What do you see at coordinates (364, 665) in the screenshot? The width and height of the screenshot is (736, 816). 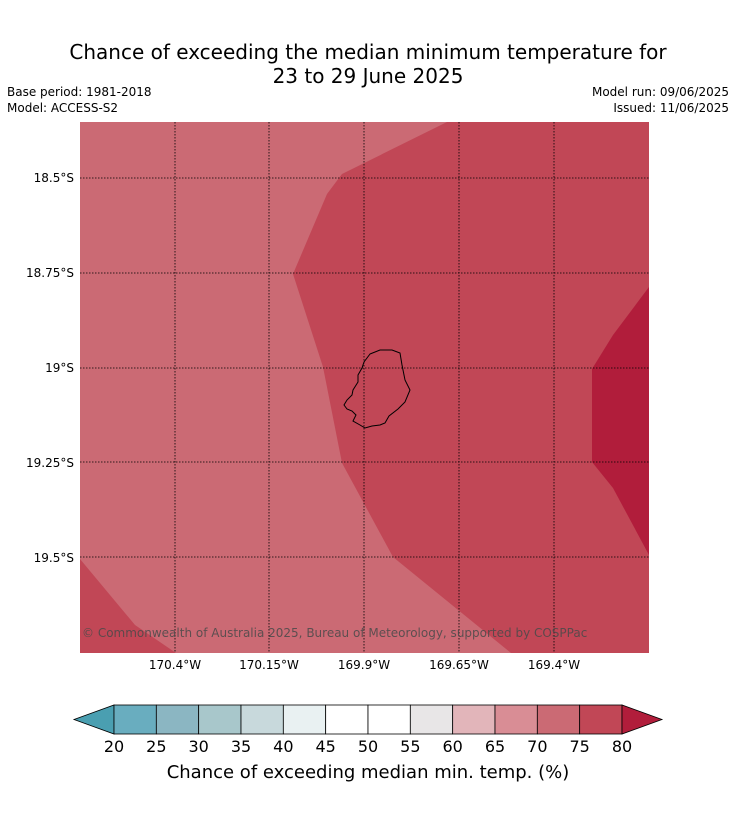 I see `lon-label-169-9: 169.9°W` at bounding box center [364, 665].